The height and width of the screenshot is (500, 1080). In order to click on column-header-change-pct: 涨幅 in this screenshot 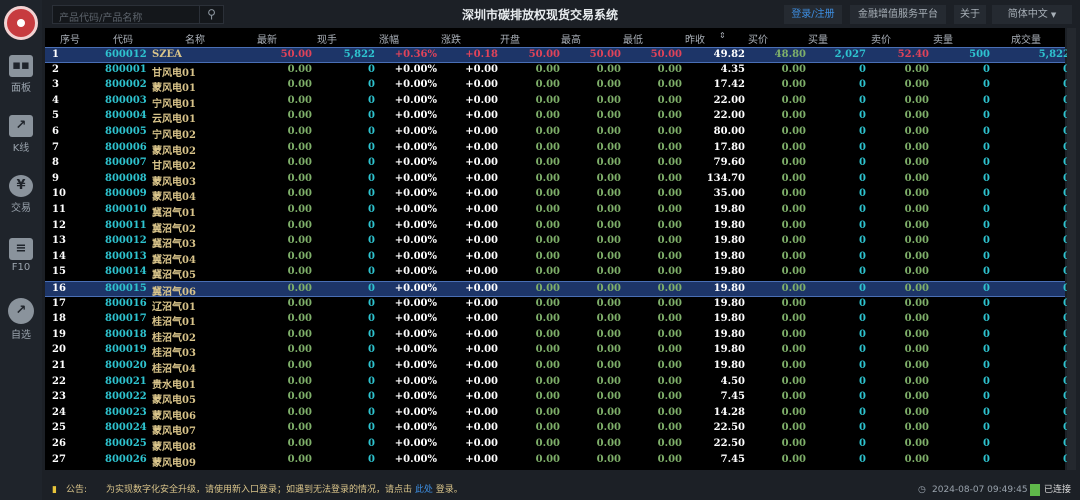, I will do `click(389, 40)`.